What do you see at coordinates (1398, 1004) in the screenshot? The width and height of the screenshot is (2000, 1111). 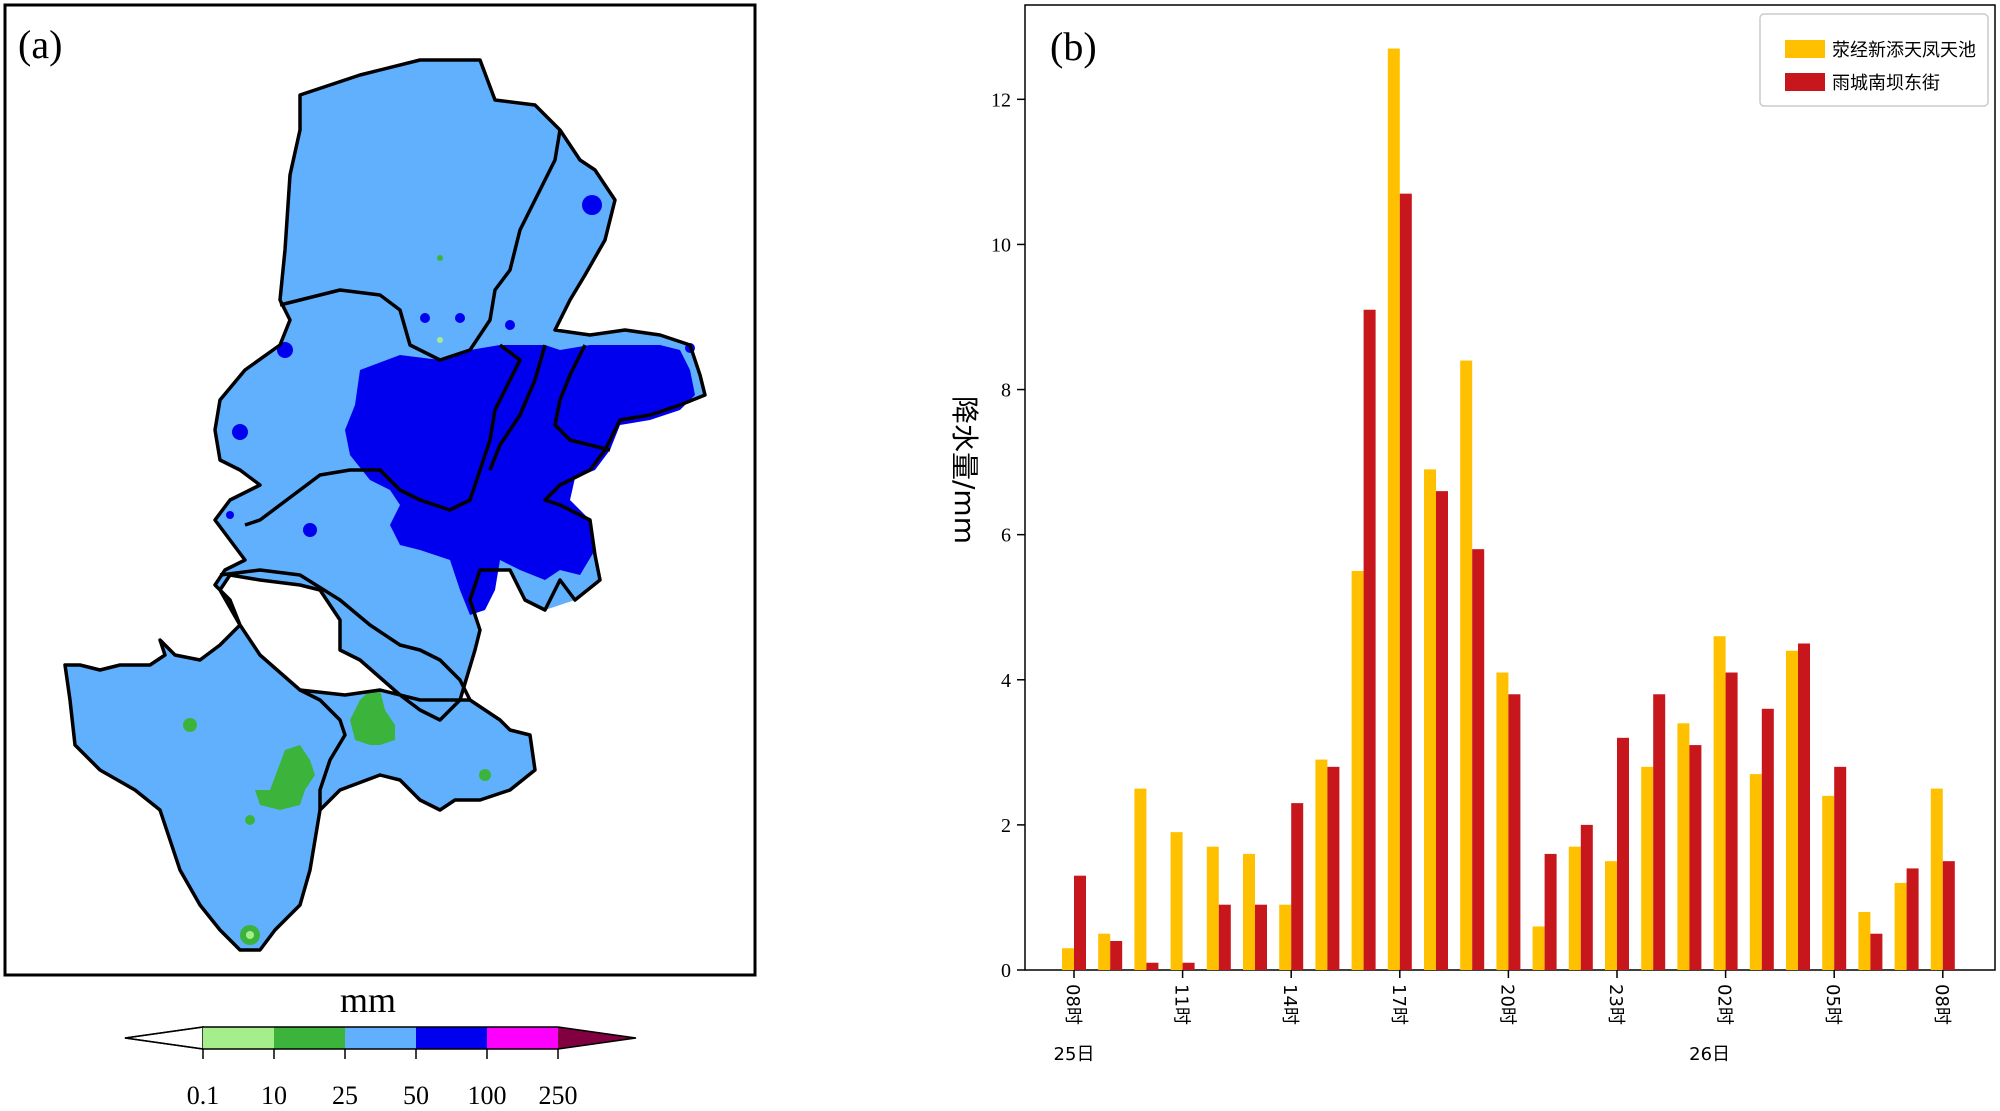 I see `x-tick-label: 17时` at bounding box center [1398, 1004].